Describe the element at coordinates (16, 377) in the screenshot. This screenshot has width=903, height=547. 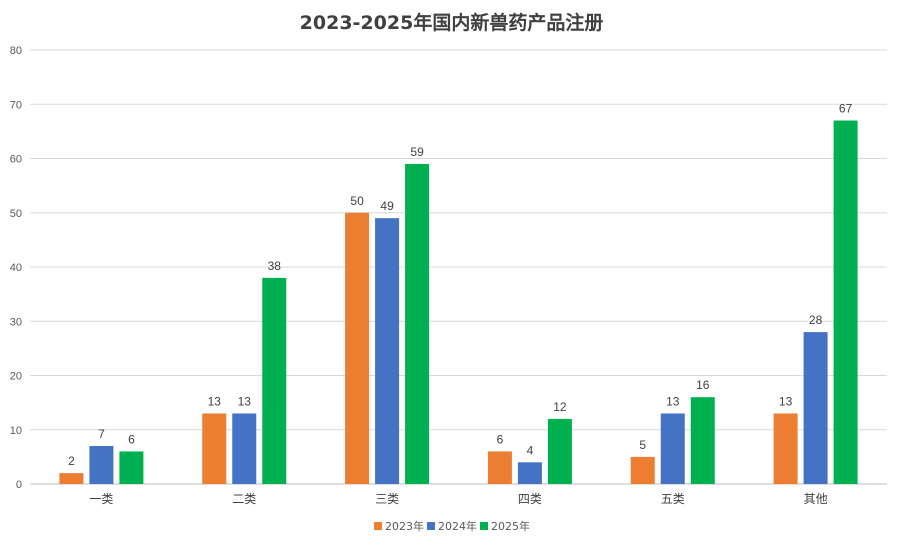
I see `y-tick-label: 20` at that location.